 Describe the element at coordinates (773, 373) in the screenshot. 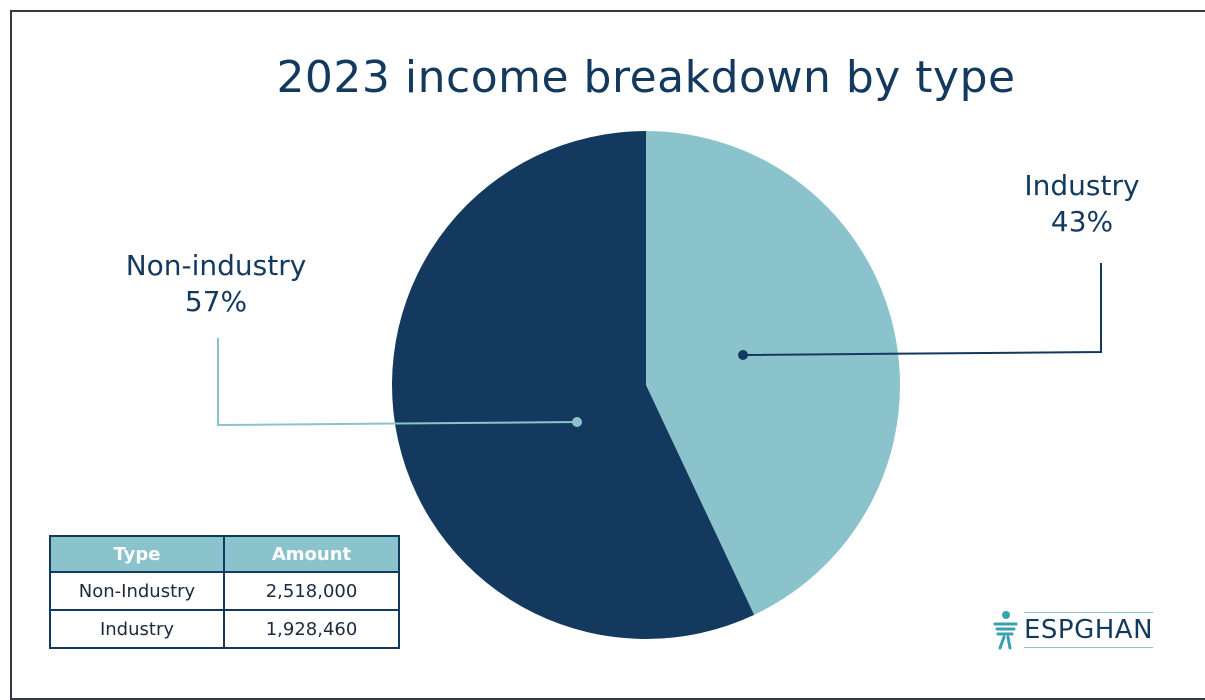

I see `pie-slice-industry` at that location.